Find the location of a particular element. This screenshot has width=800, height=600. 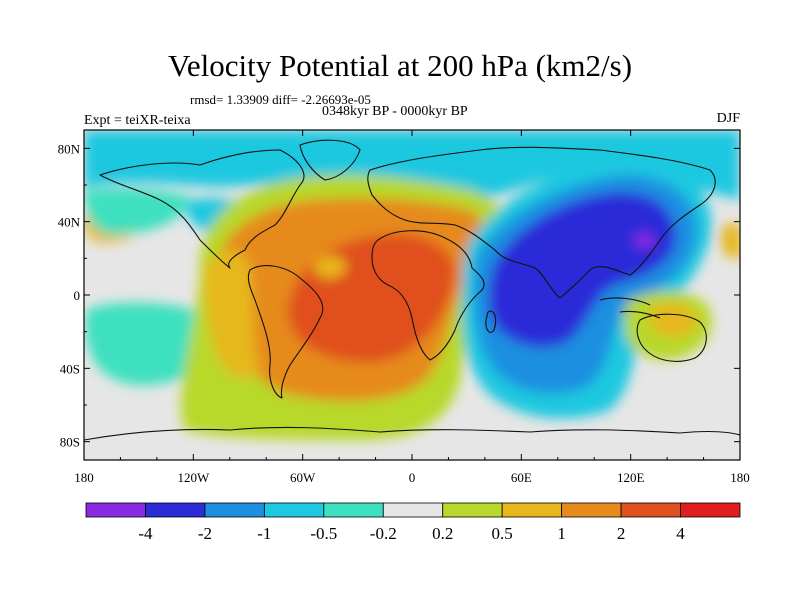

coast-antarctica is located at coordinates (412, 433).